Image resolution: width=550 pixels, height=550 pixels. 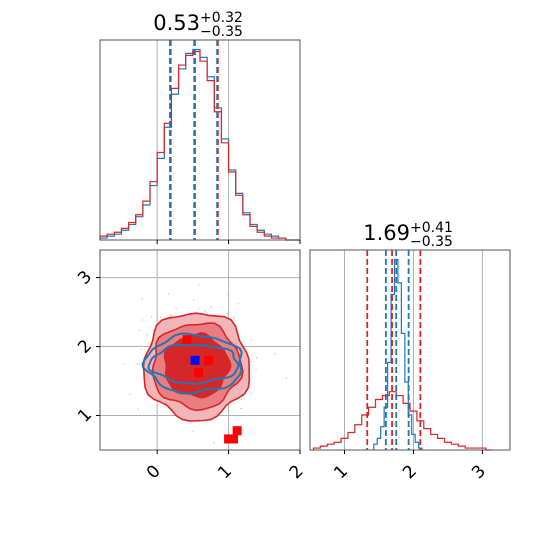 I want to click on hist-param1-title-minus: −0.35, so click(x=221, y=32).